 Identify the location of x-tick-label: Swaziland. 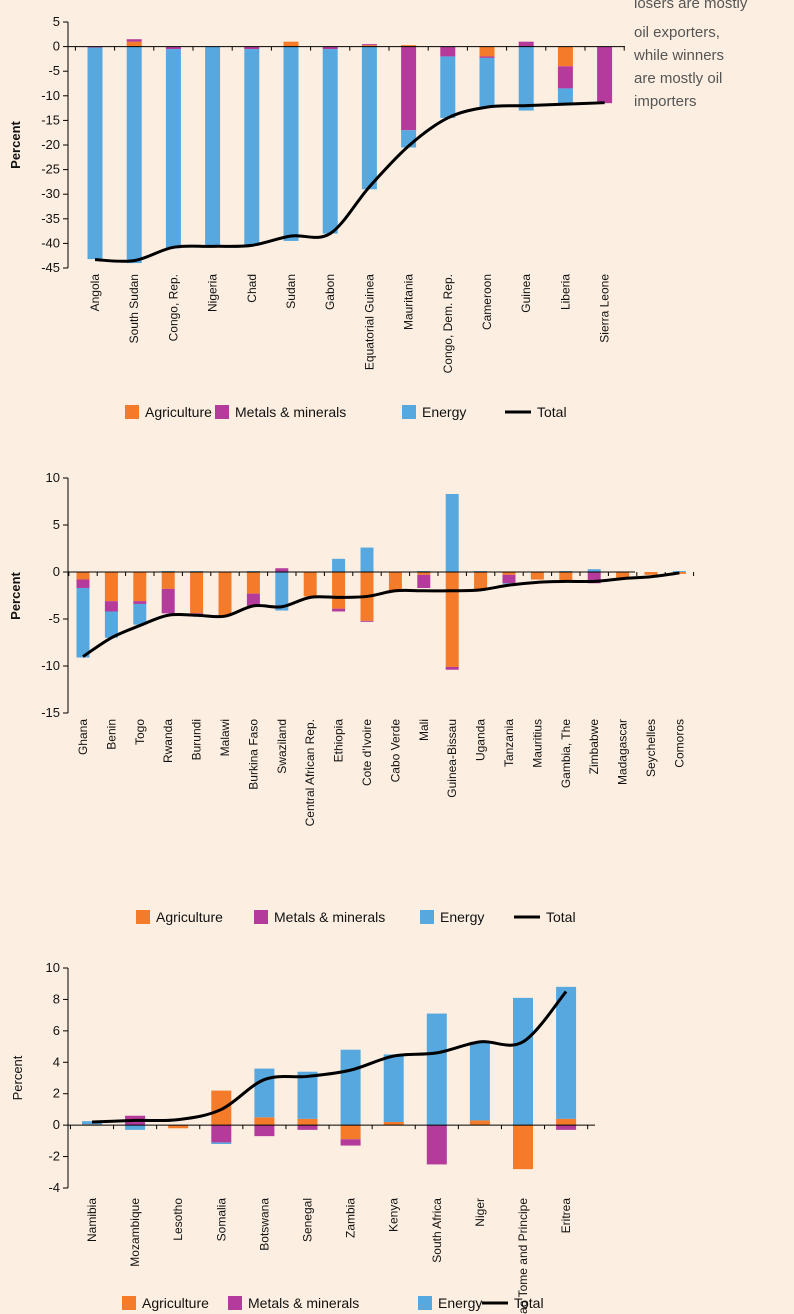
(282, 746).